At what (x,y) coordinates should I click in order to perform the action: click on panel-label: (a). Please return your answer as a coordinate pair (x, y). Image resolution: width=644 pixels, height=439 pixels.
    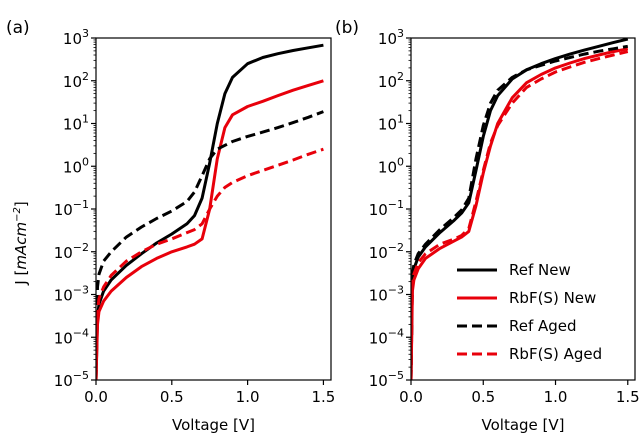
    Looking at the image, I should click on (18, 28).